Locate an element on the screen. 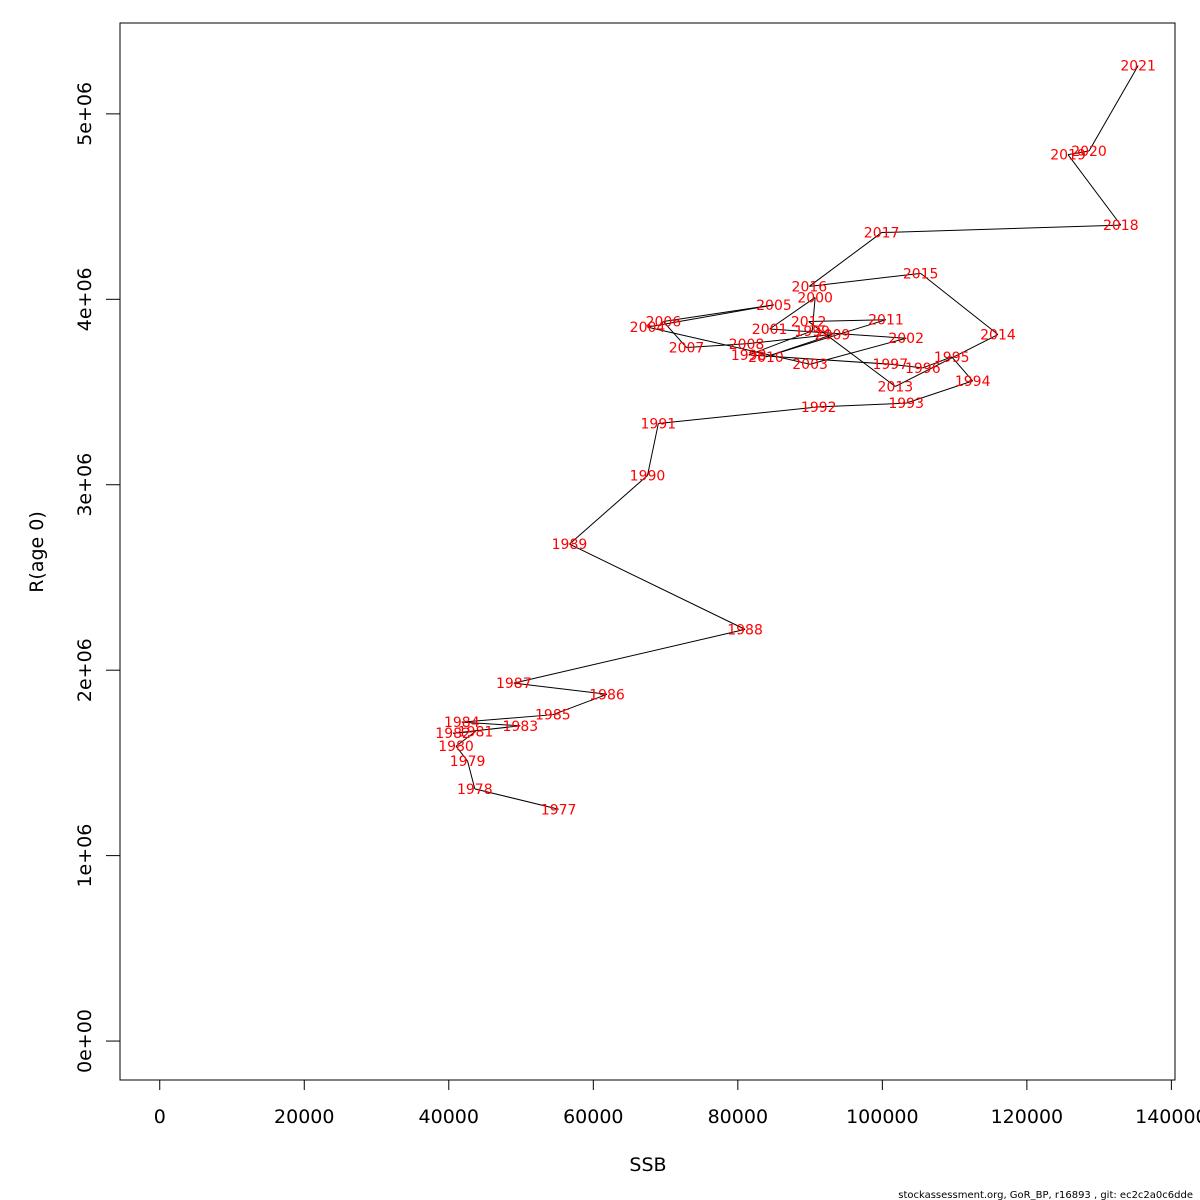  year-label: 2012 is located at coordinates (809, 323).